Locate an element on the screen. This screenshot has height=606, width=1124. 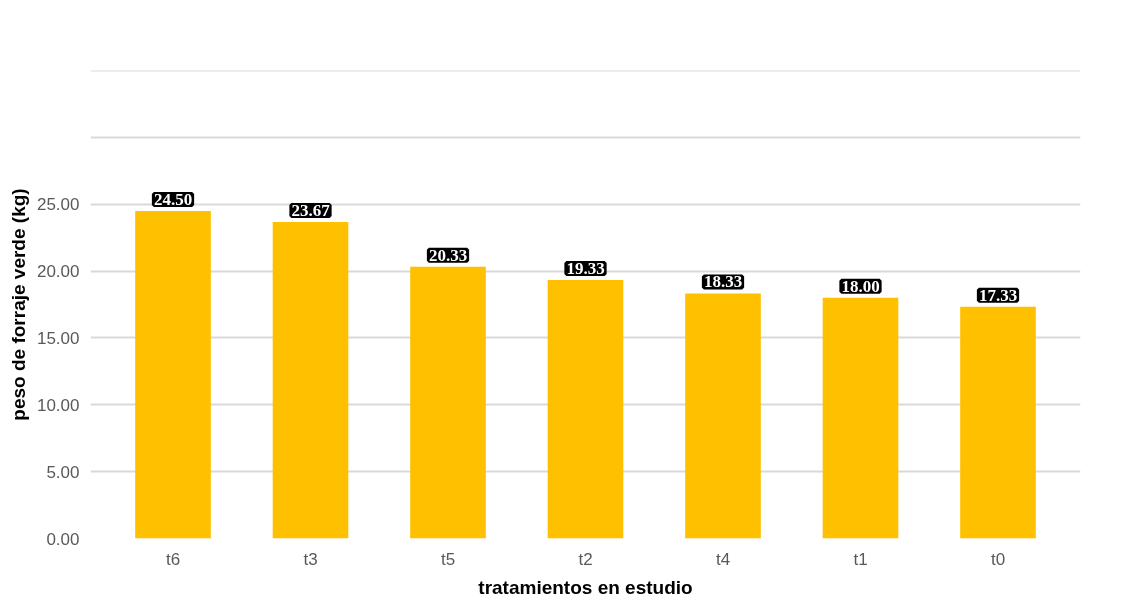
x-tick-label: t6 is located at coordinates (173, 559).